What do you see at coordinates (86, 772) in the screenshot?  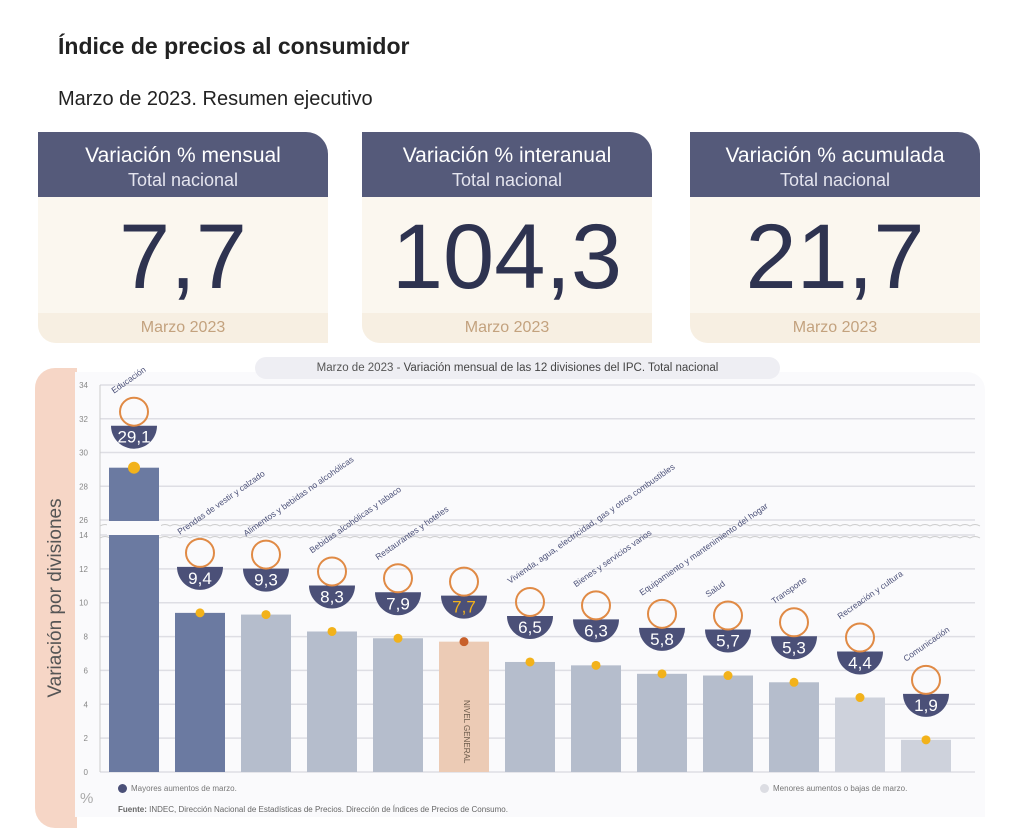 I see `y-tick-label: 0` at bounding box center [86, 772].